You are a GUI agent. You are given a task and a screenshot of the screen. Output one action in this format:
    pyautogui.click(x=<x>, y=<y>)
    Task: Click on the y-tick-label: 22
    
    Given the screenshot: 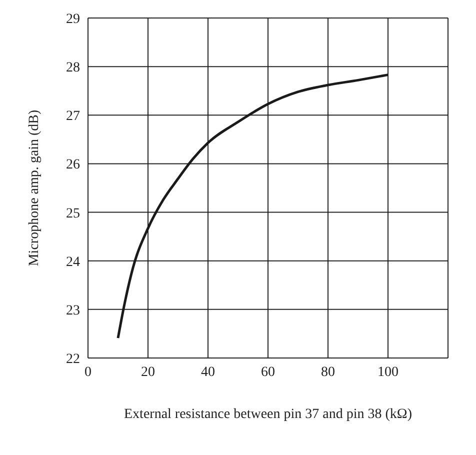 What is the action you would take?
    pyautogui.click(x=73, y=359)
    